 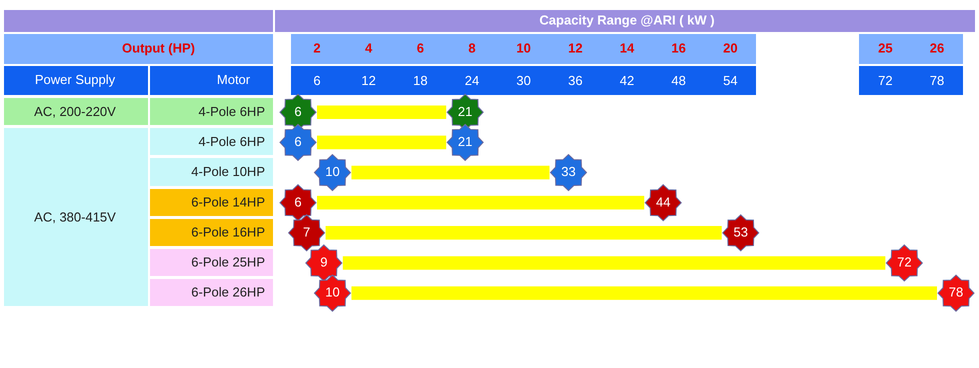 What do you see at coordinates (523, 80) in the screenshot?
I see `x-tick-label: 30` at bounding box center [523, 80].